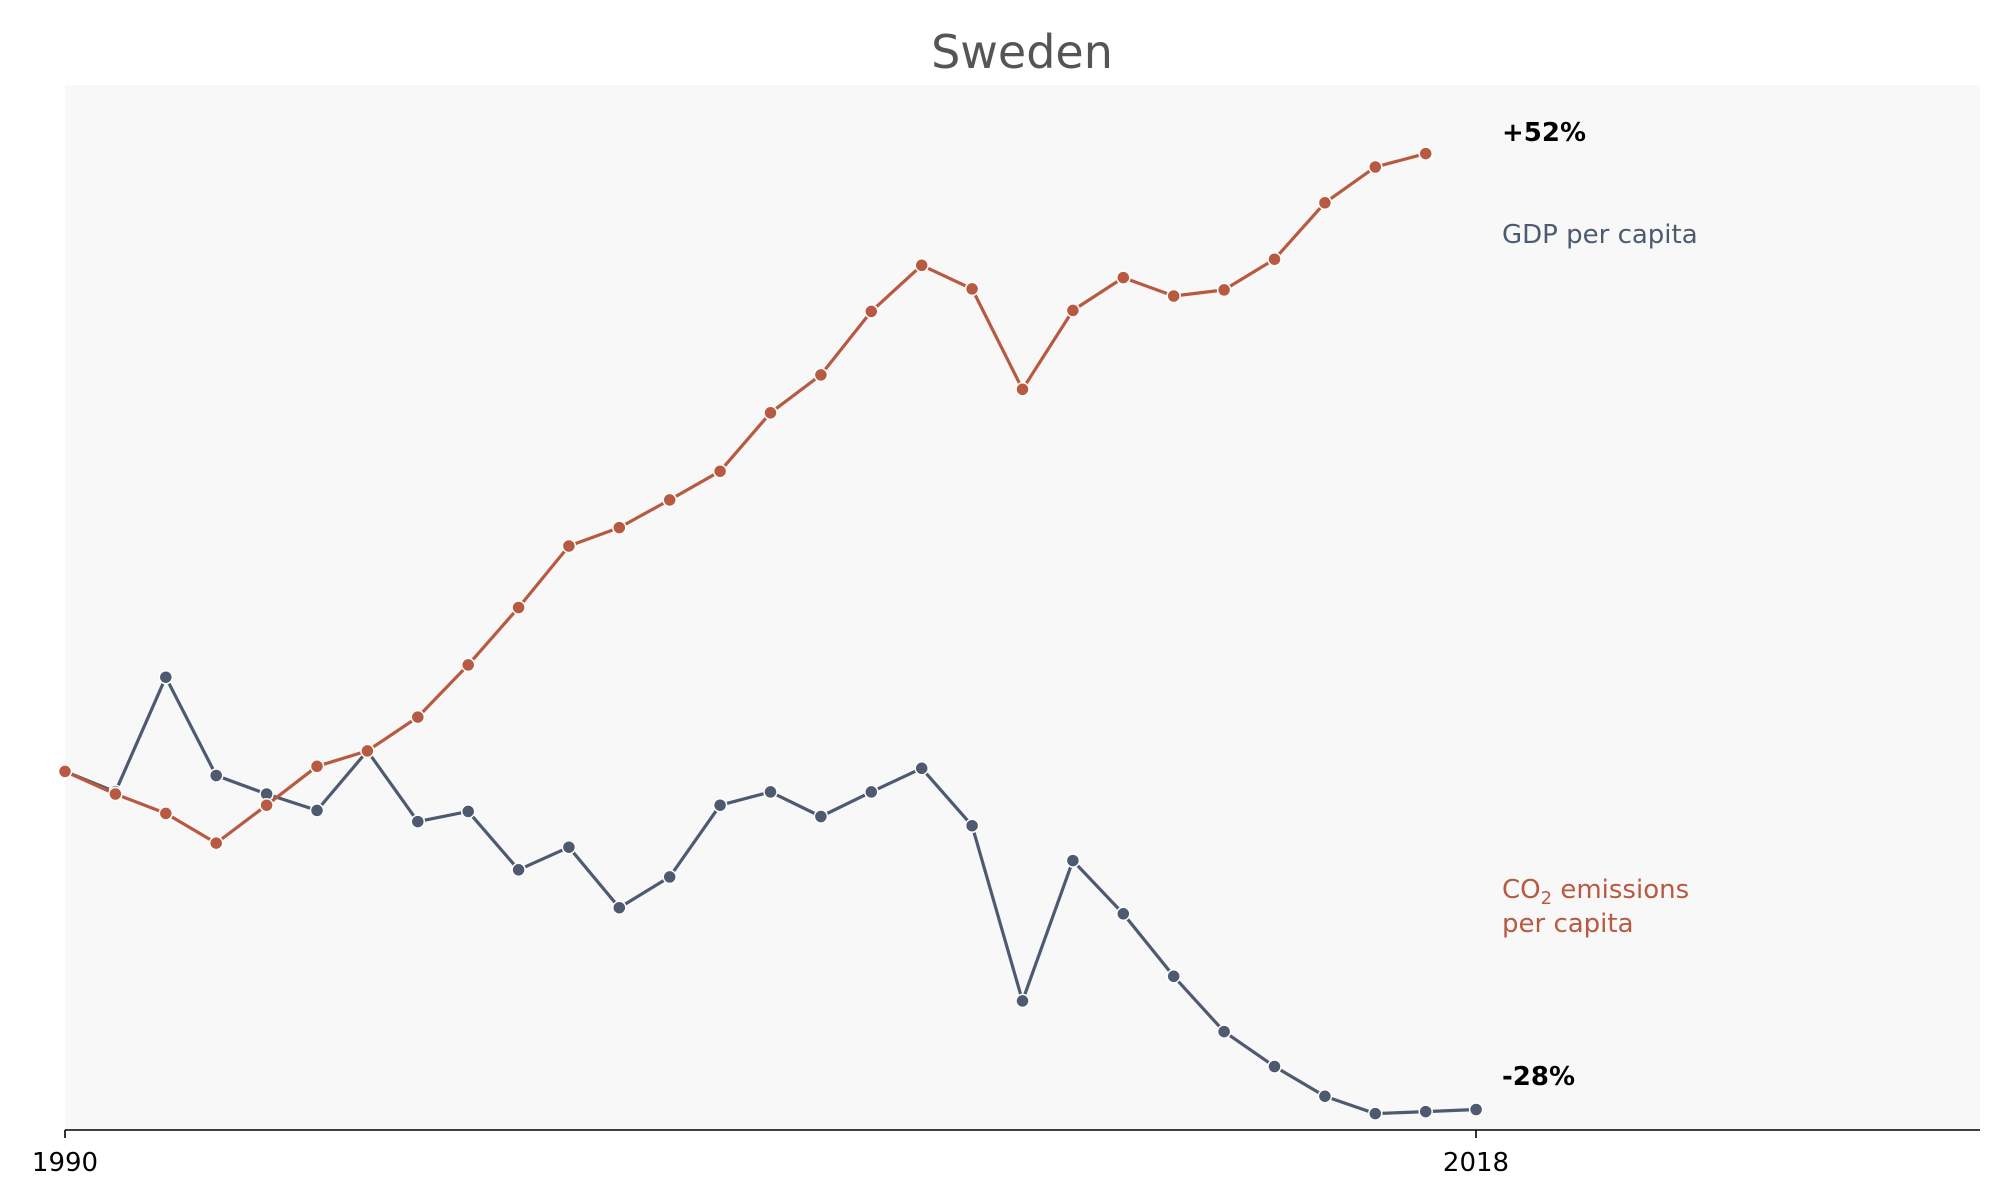 This screenshot has height=1200, width=2000. Describe the element at coordinates (468, 811) in the screenshot. I see `co2-point-1998` at that location.